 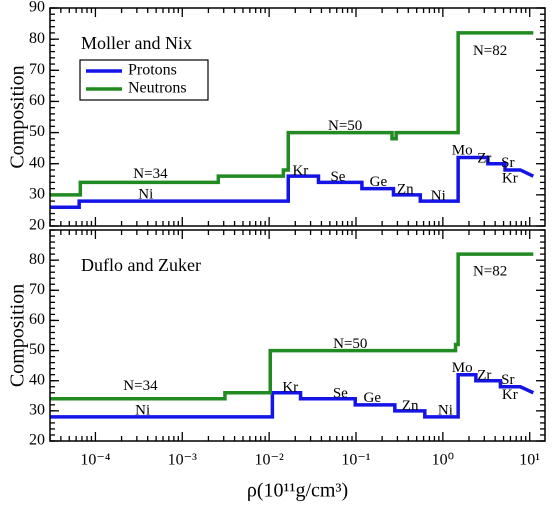 I want to click on legend-box, so click(x=144, y=80).